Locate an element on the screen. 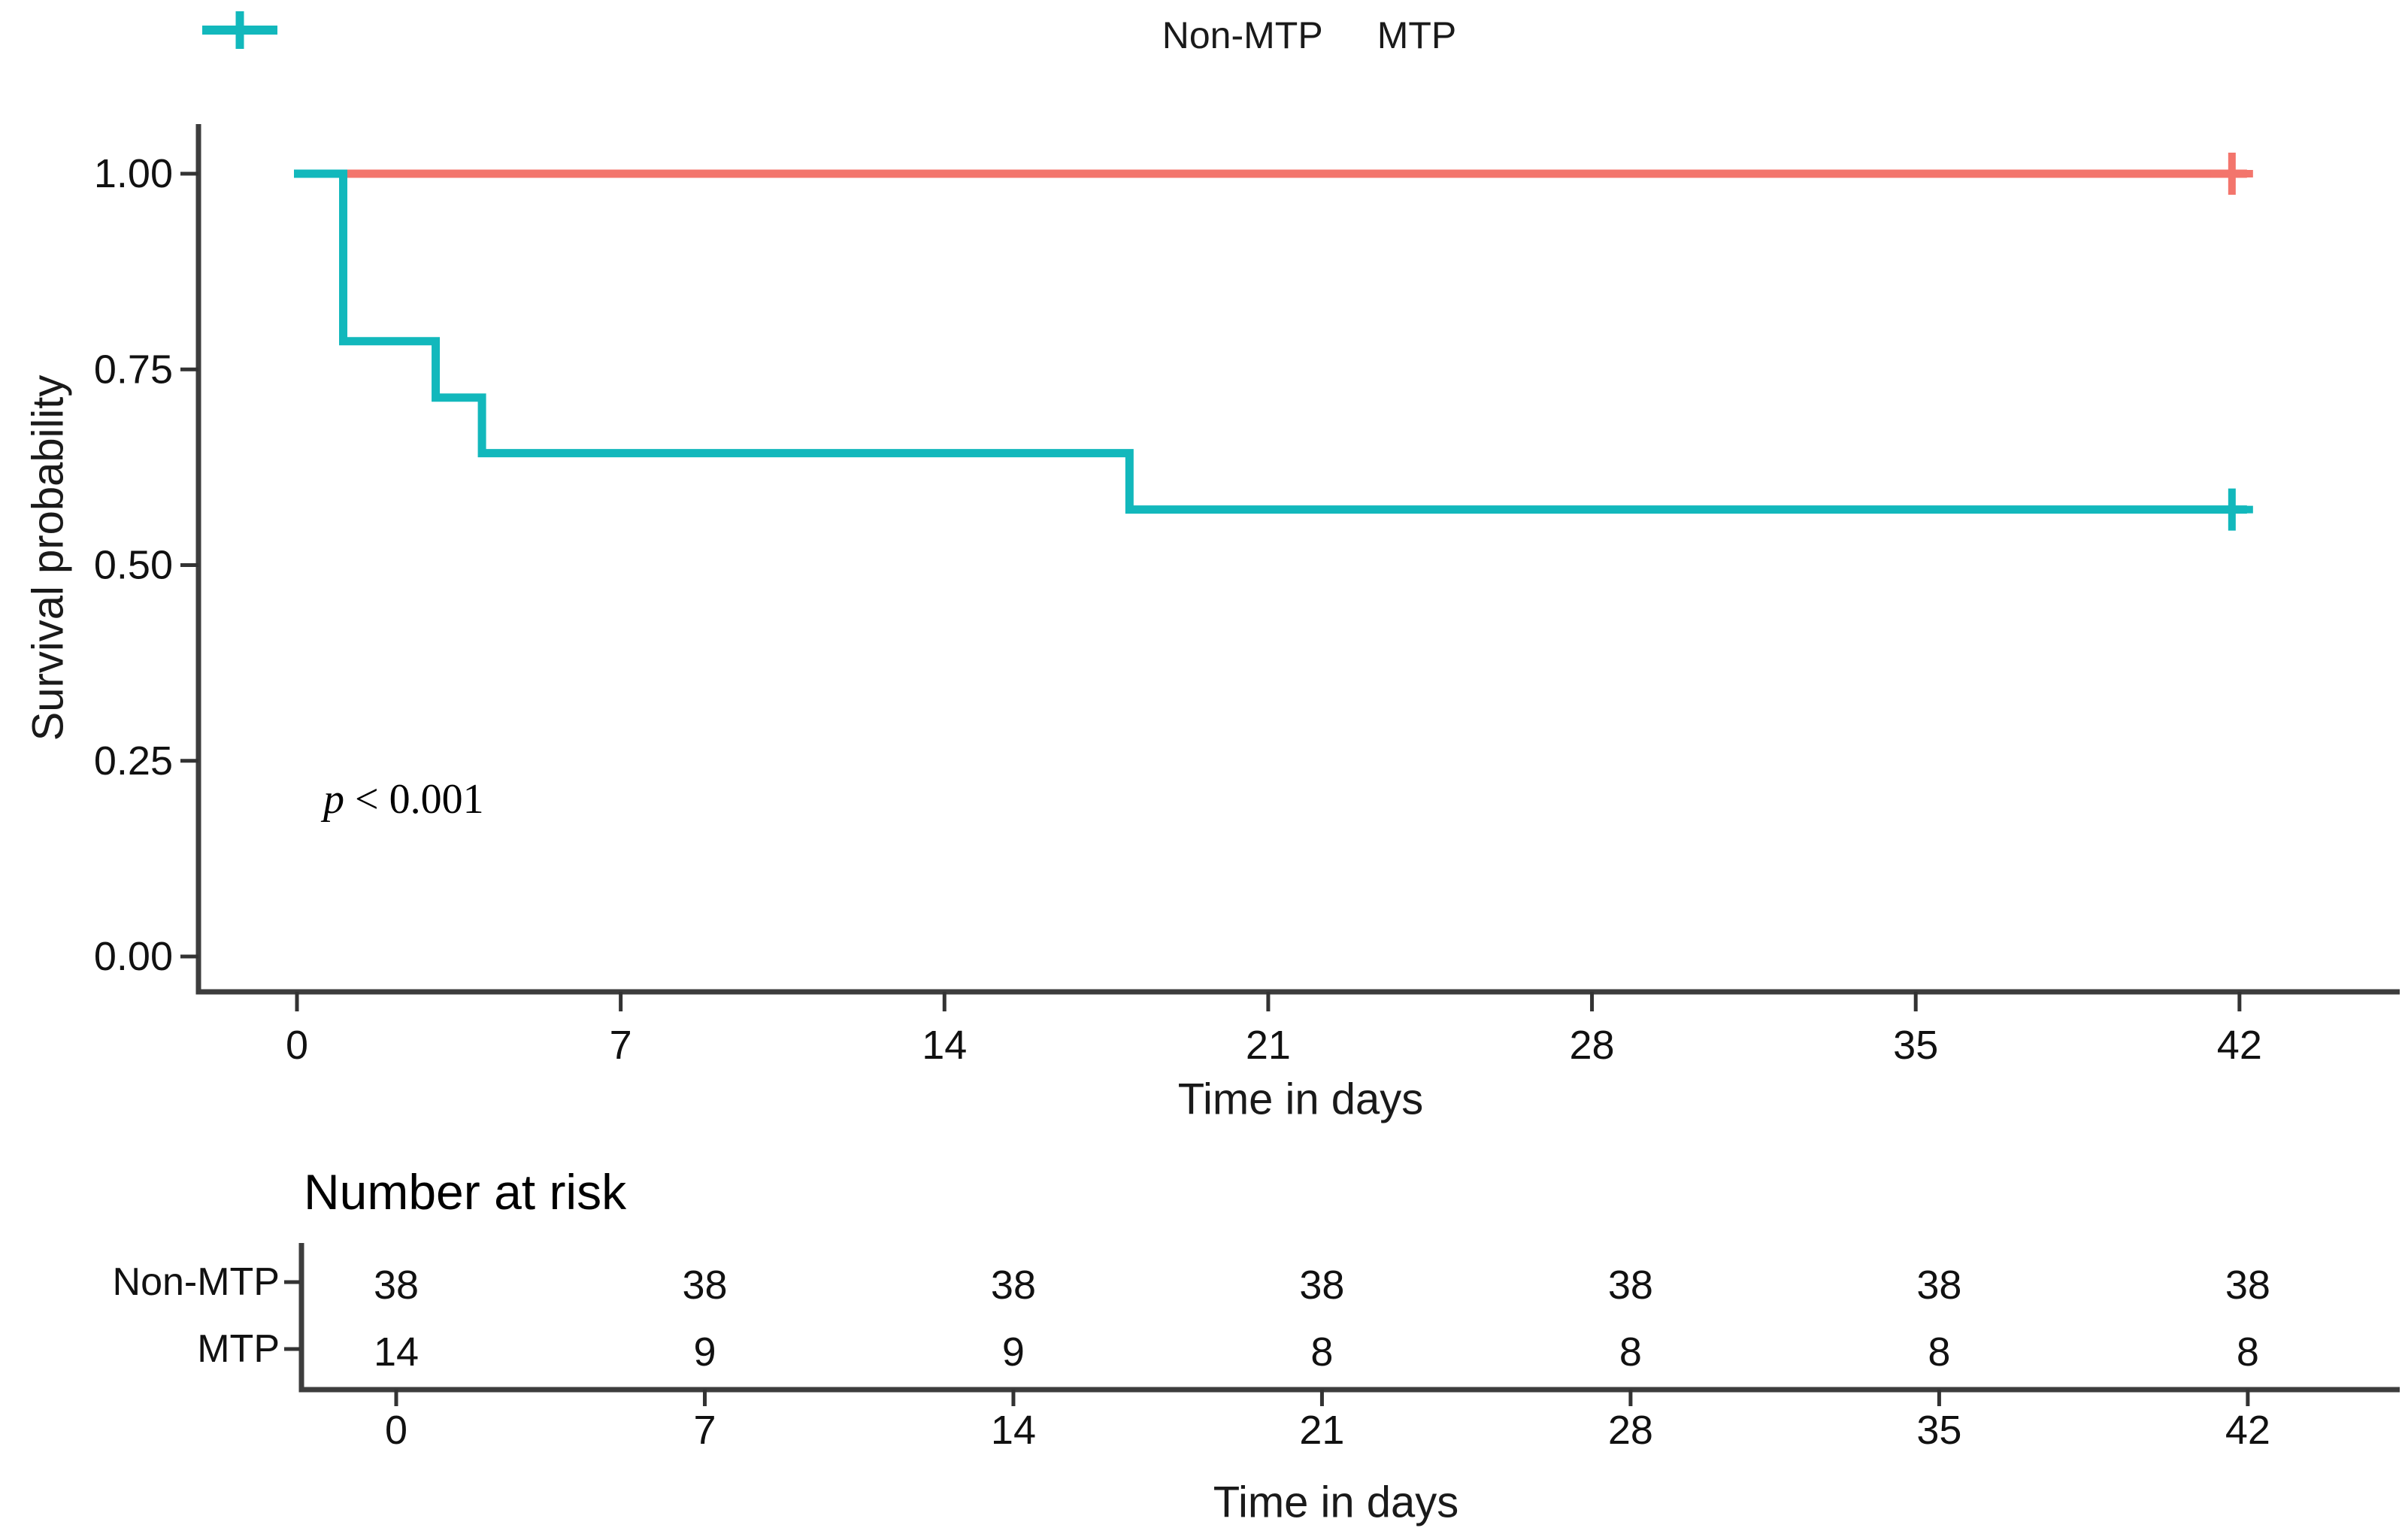  legend-label-mtp: MTP is located at coordinates (1417, 35).